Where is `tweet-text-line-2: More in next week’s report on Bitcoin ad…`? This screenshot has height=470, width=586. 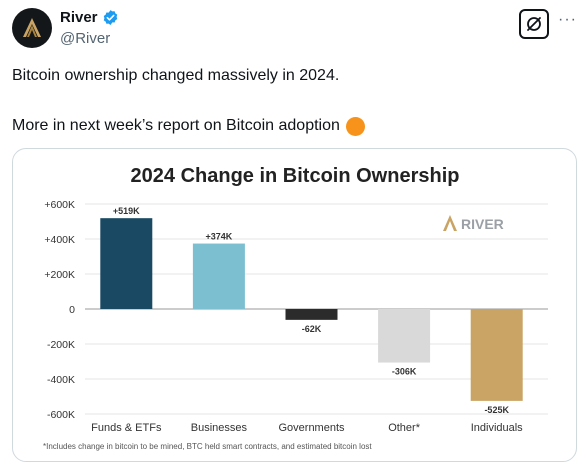 tweet-text-line-2: More in next week’s report on Bitcoin ad… is located at coordinates (188, 126).